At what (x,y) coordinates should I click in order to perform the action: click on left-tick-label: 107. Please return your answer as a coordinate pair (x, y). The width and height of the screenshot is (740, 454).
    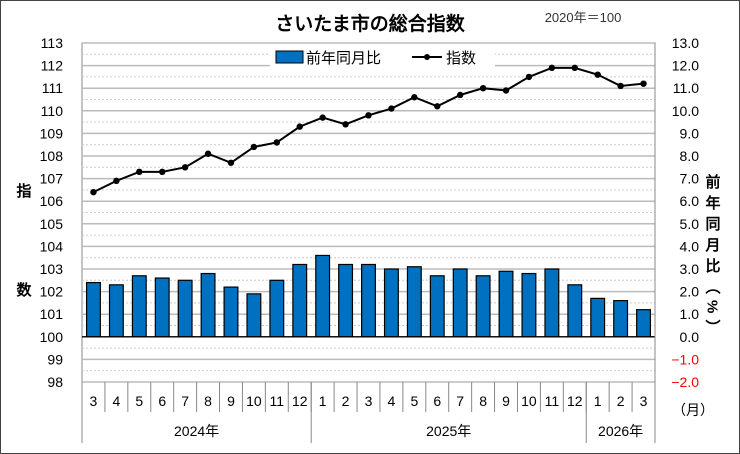
    Looking at the image, I should click on (52, 179).